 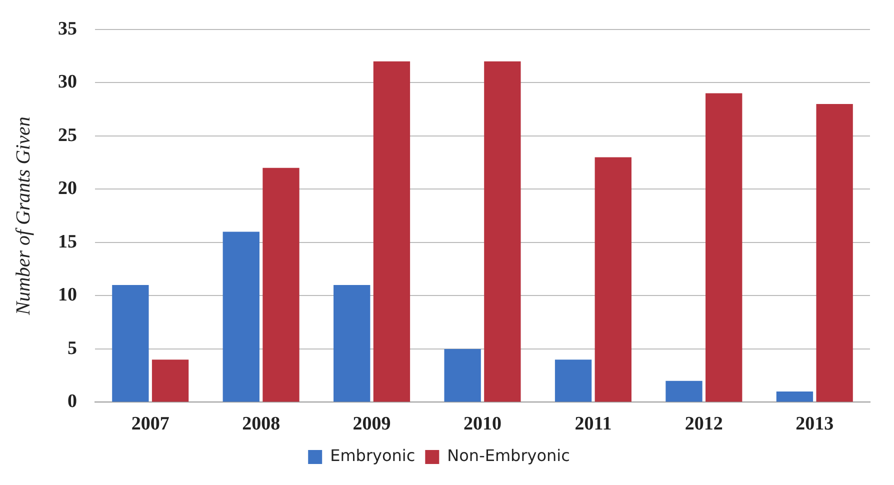 What do you see at coordinates (67, 241) in the screenshot?
I see `y-tick-label: 15` at bounding box center [67, 241].